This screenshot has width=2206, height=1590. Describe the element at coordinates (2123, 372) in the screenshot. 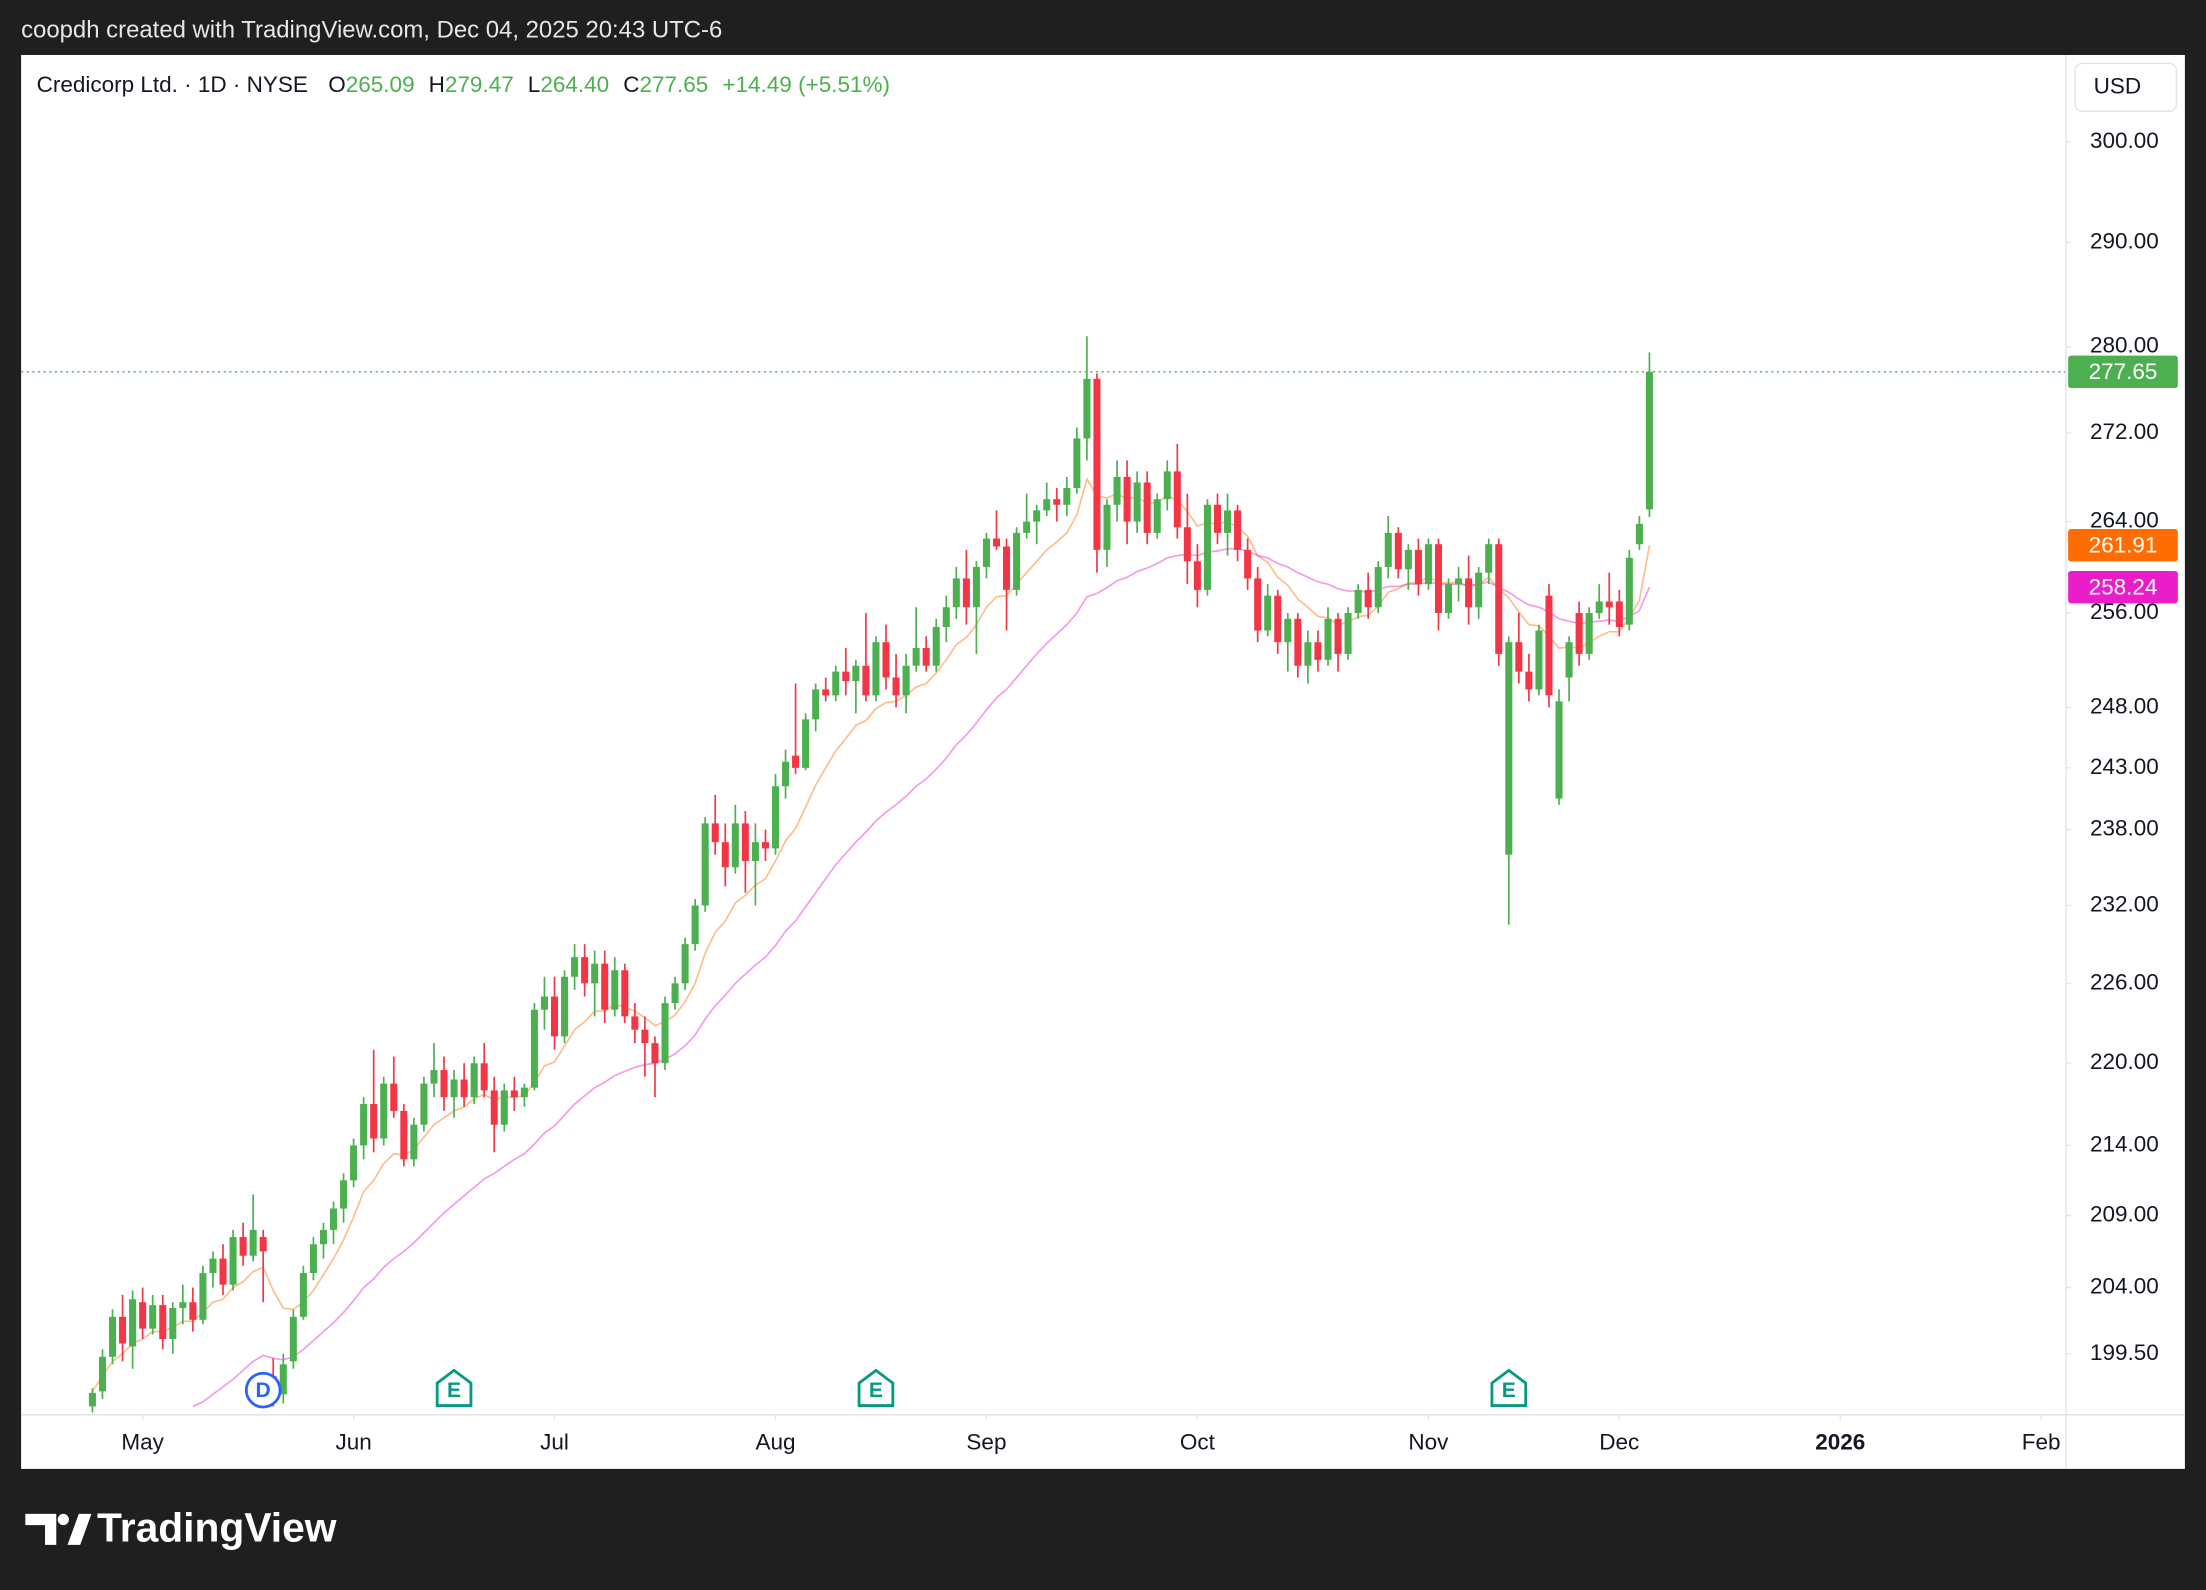

I see `price-tag` at that location.